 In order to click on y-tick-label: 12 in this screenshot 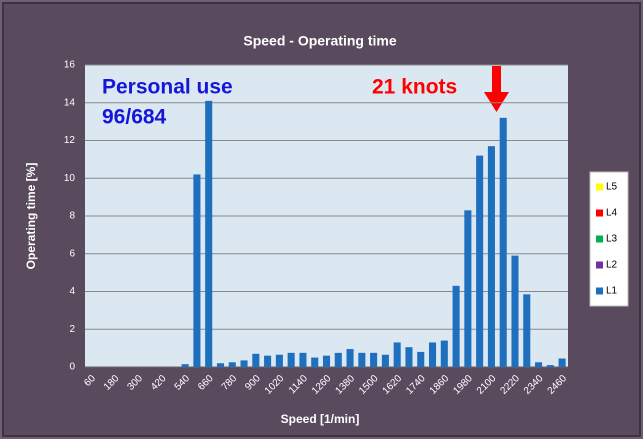, I will do `click(70, 140)`.